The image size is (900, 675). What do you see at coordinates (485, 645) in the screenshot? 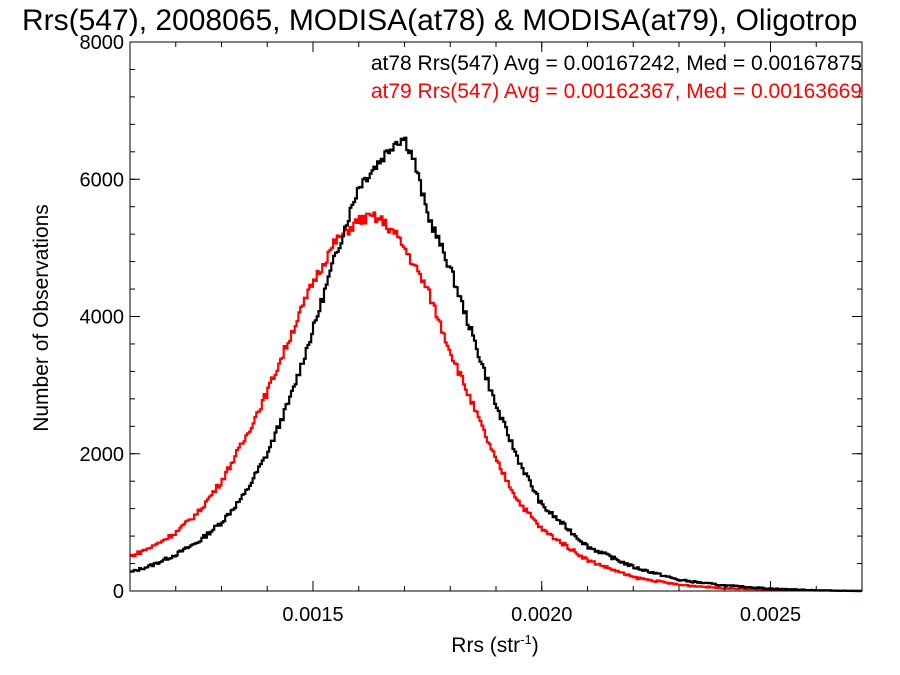
I see `x-axis-label-text: Rrs (str` at bounding box center [485, 645].